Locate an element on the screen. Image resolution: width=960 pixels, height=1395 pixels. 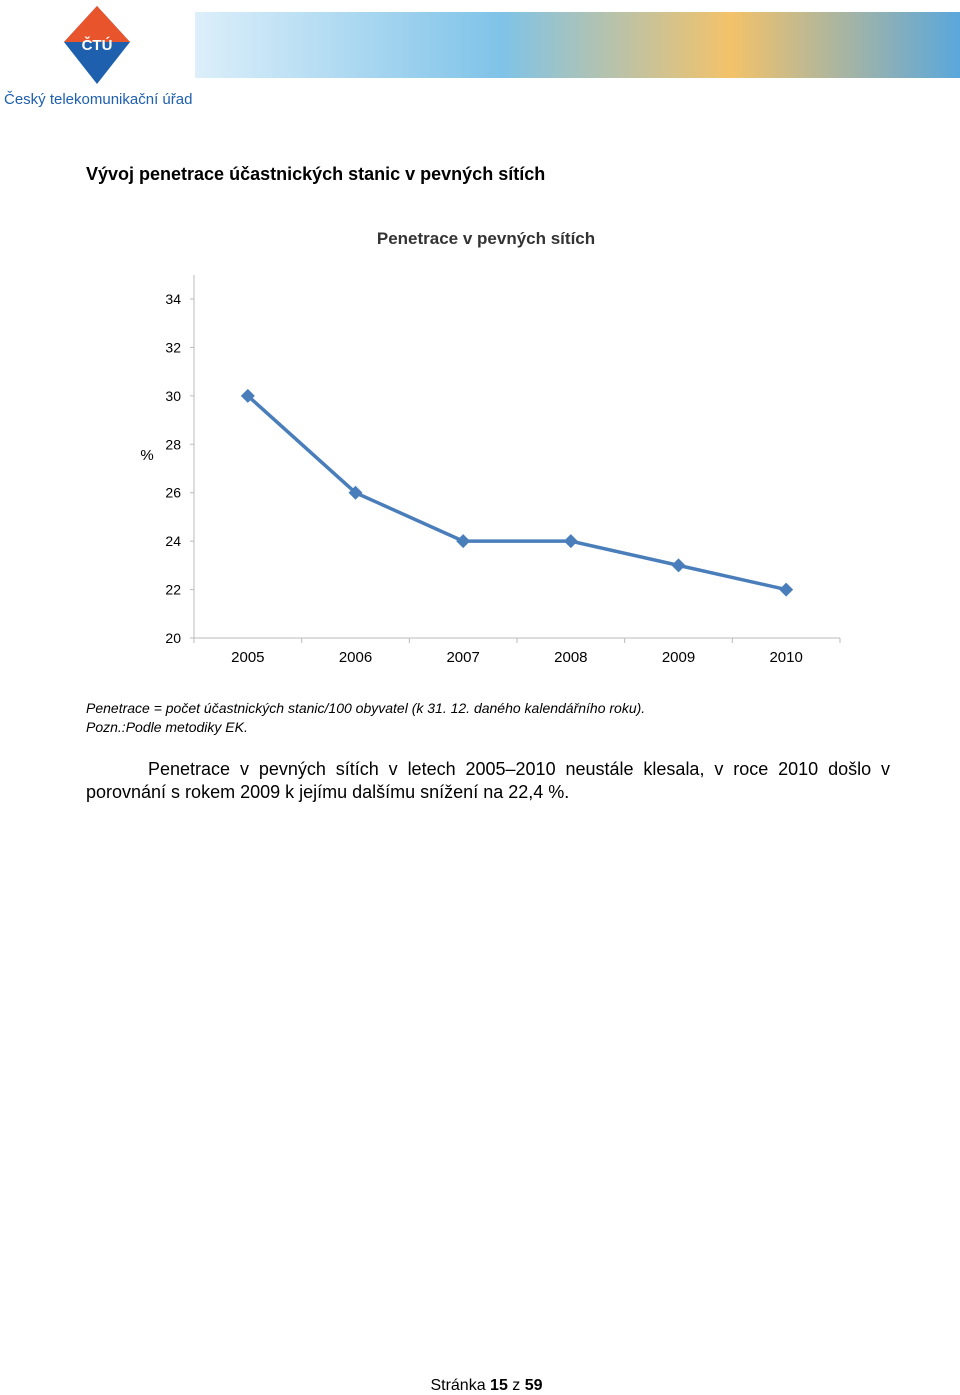
page-total: 59 is located at coordinates (533, 1385).